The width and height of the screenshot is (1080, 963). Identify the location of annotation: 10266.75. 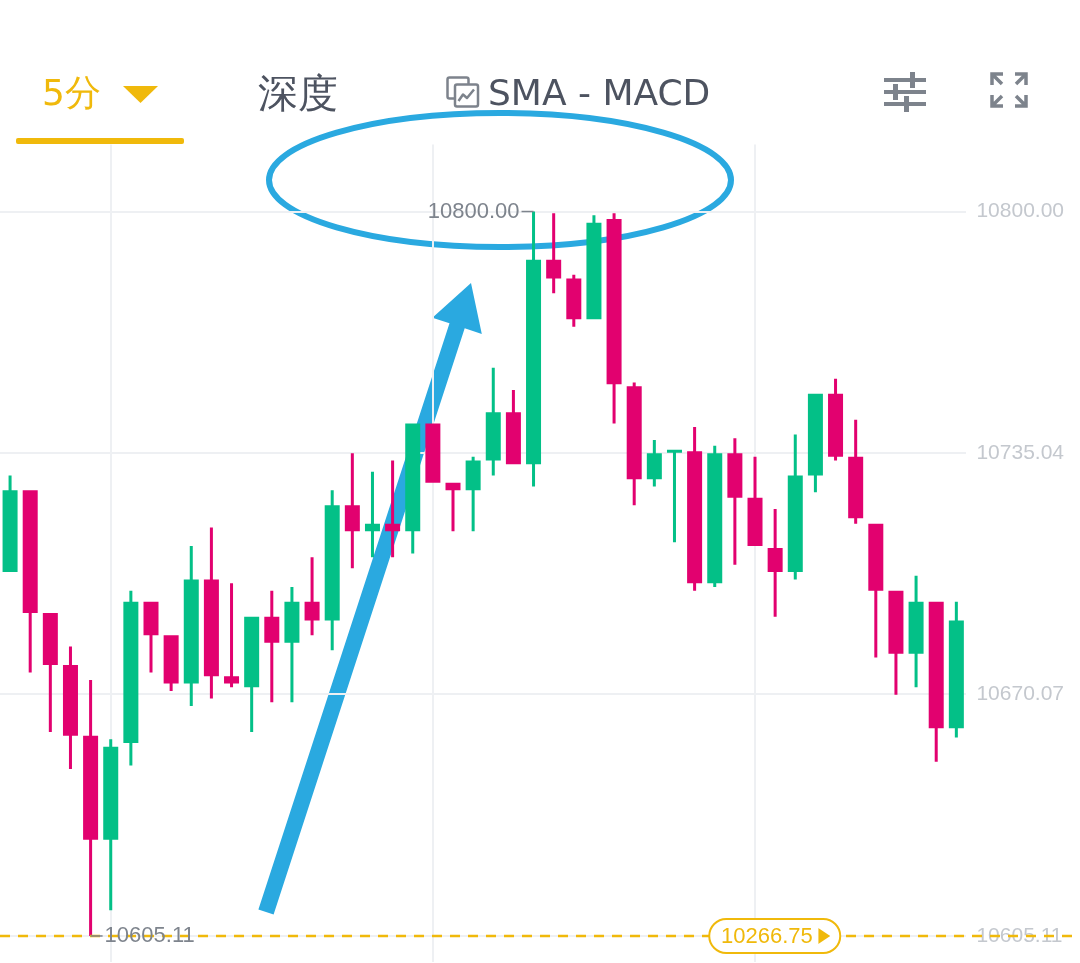
(767, 936).